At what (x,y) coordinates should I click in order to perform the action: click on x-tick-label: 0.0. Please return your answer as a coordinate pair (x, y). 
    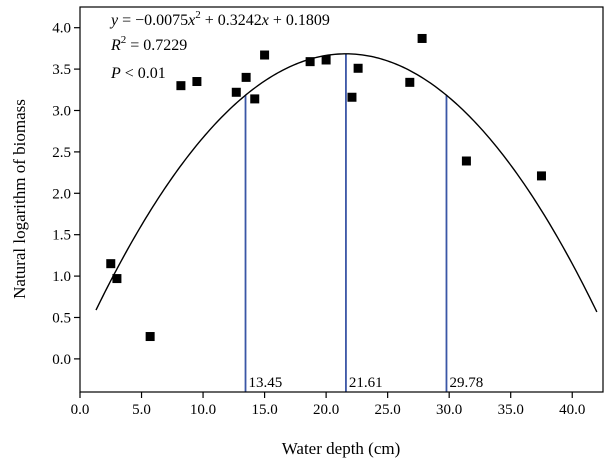
    Looking at the image, I should click on (80, 410).